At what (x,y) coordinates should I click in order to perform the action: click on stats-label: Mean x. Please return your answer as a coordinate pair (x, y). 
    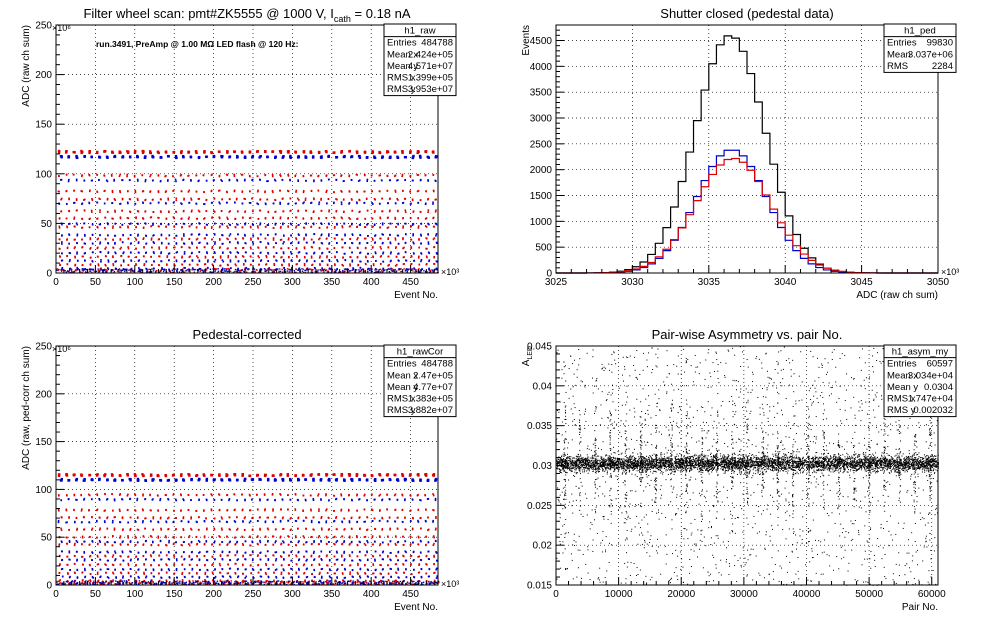
    Looking at the image, I should click on (402, 54).